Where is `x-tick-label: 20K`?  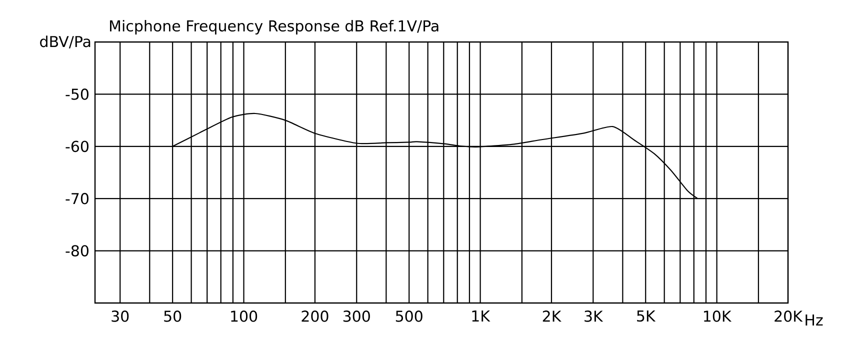
x-tick-label: 20K is located at coordinates (788, 316).